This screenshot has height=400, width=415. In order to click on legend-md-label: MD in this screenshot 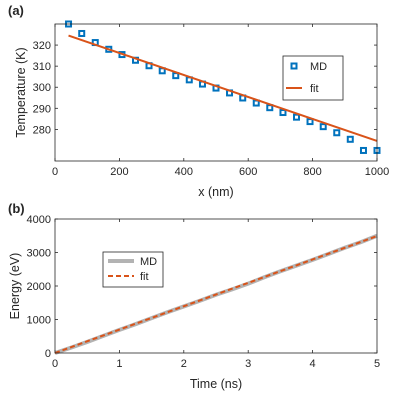, I will do `click(318, 67)`.